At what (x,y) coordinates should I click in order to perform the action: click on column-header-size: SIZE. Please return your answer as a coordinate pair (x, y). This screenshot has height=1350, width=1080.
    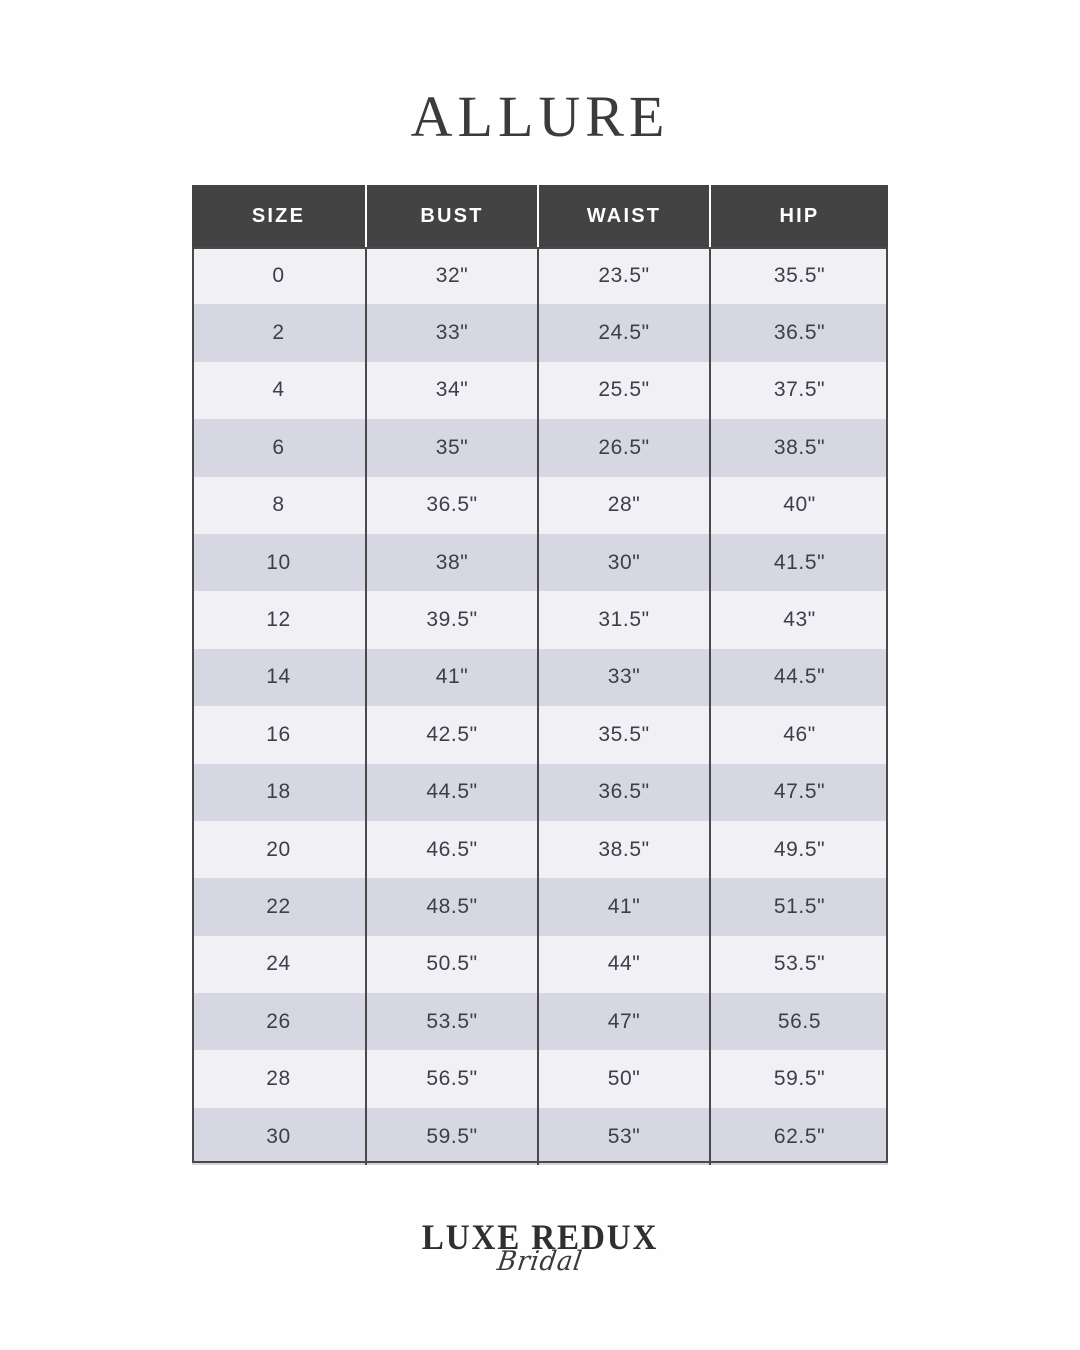
    Looking at the image, I should click on (279, 216).